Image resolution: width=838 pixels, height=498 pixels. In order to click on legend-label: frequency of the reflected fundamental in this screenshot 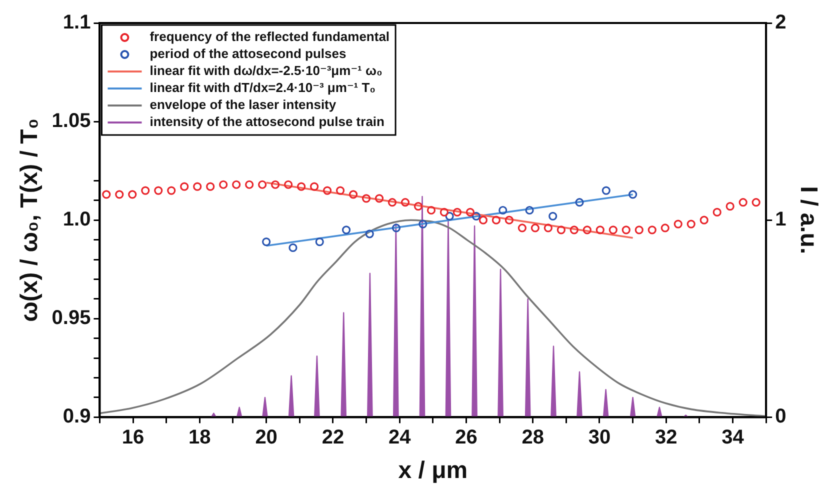, I will do `click(270, 36)`.